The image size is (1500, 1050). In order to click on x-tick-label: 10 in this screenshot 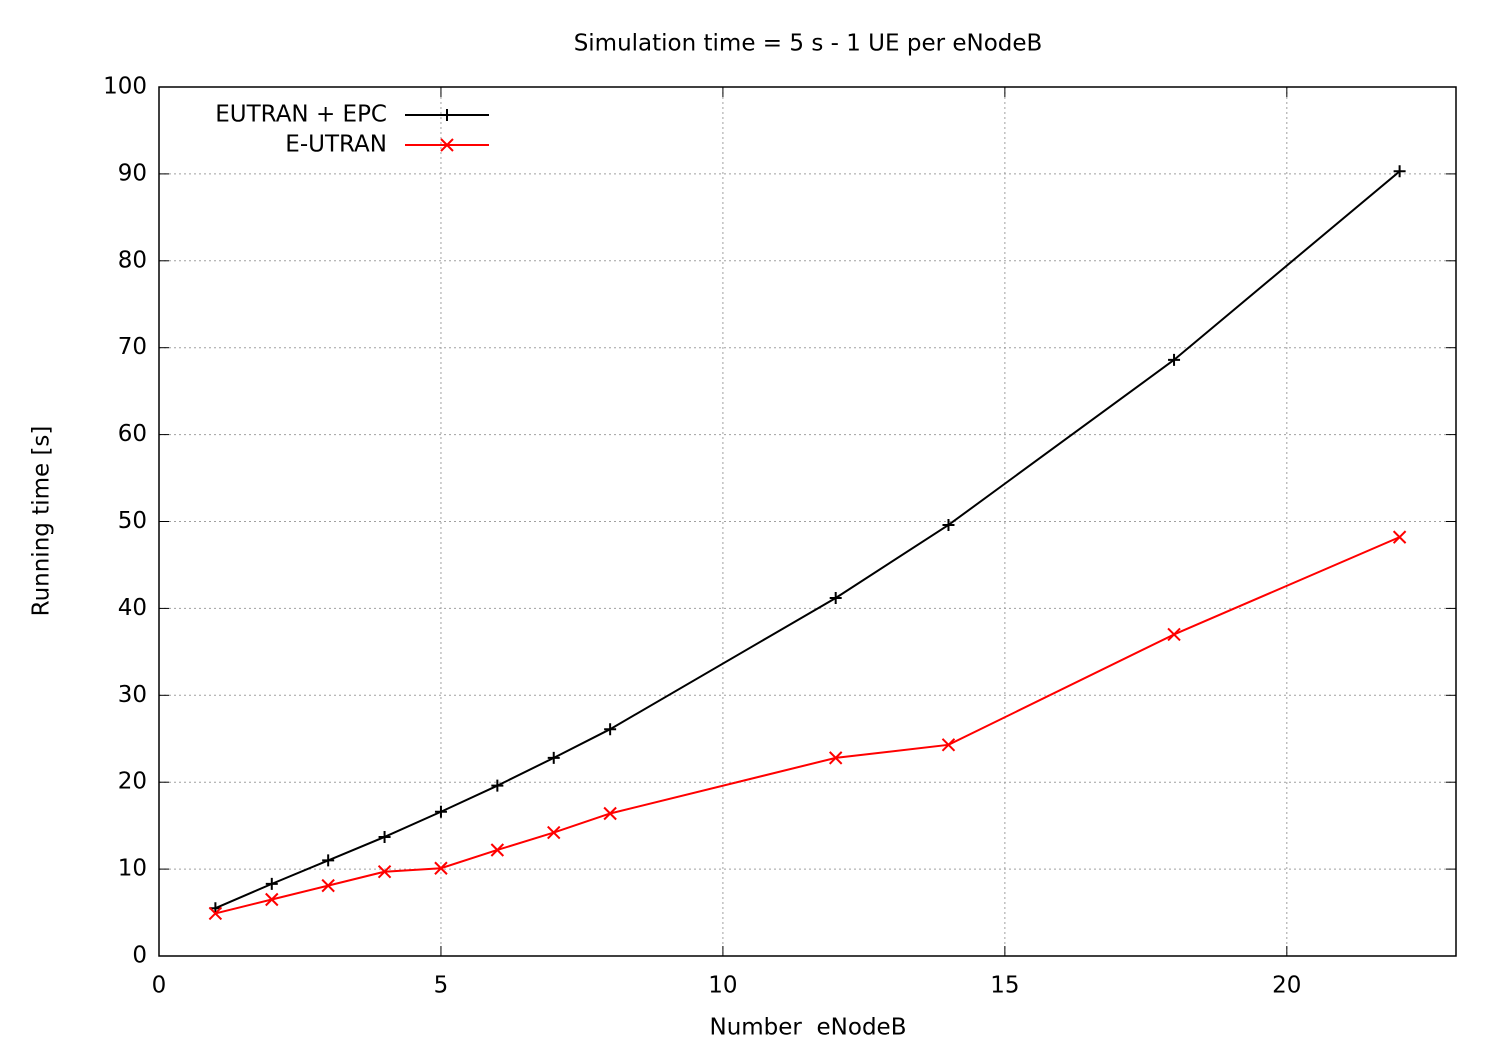, I will do `click(722, 986)`.